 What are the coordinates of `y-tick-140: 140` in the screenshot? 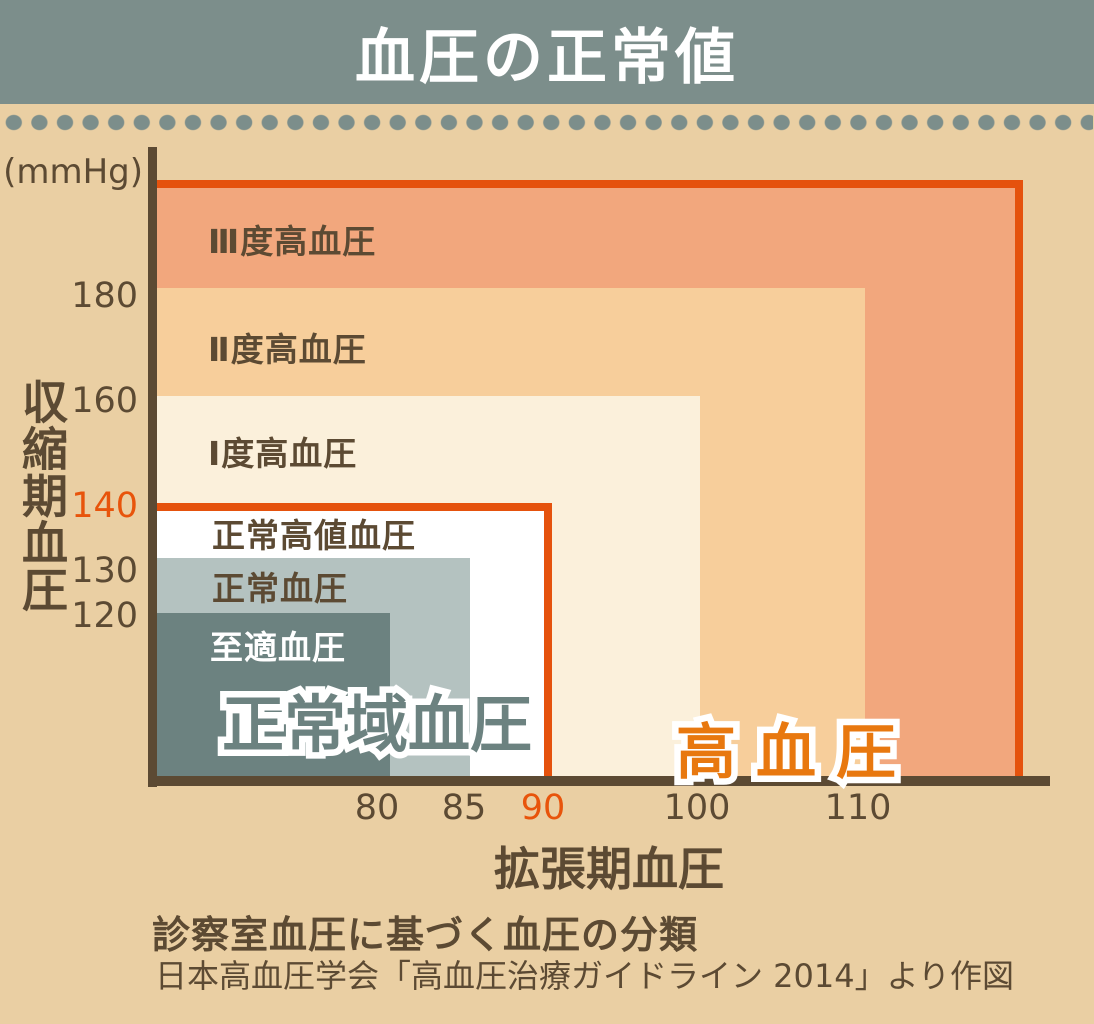 It's located at (104, 506).